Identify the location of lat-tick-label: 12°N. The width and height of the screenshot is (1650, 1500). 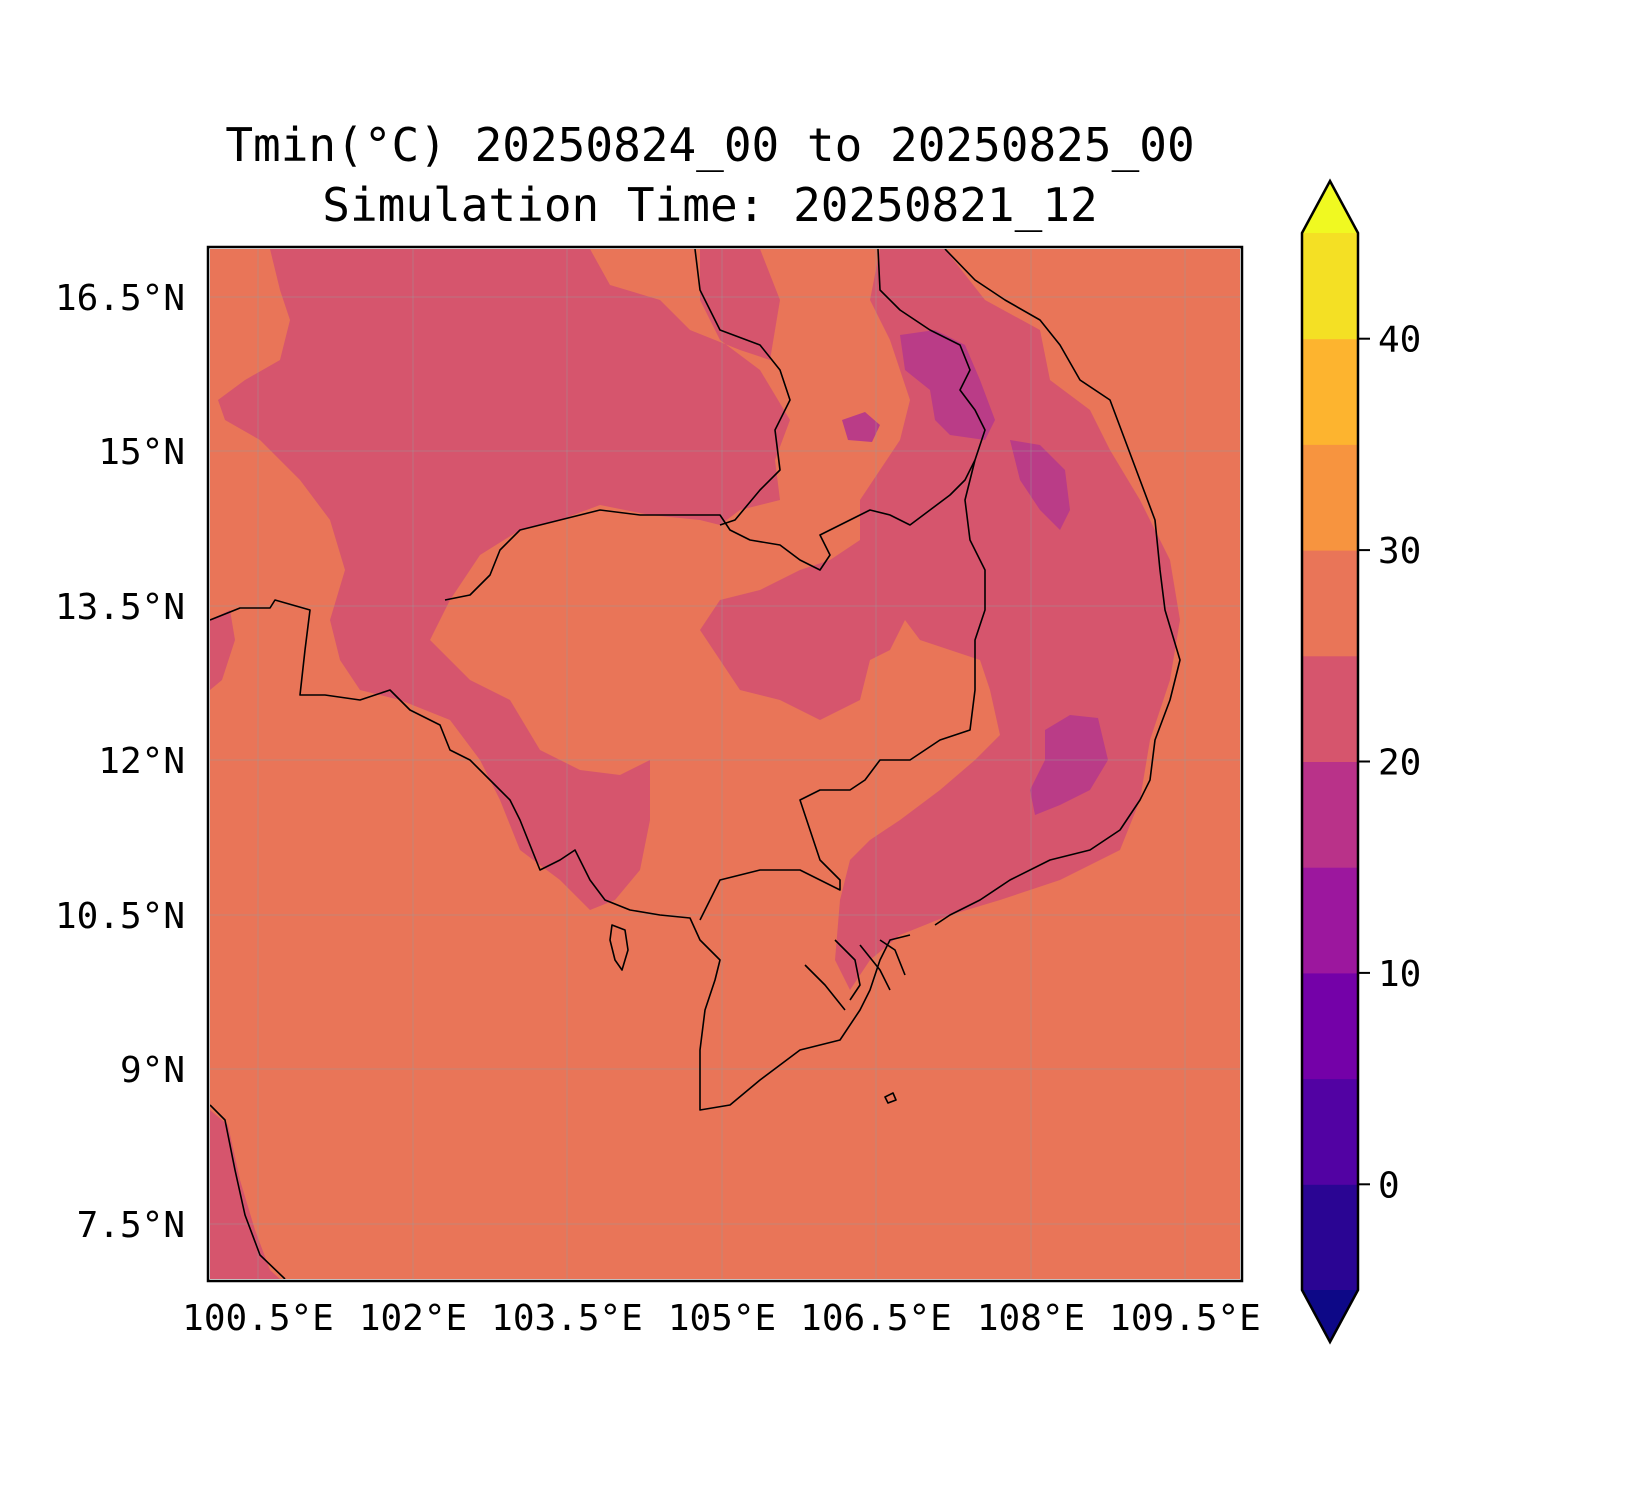
(141, 761).